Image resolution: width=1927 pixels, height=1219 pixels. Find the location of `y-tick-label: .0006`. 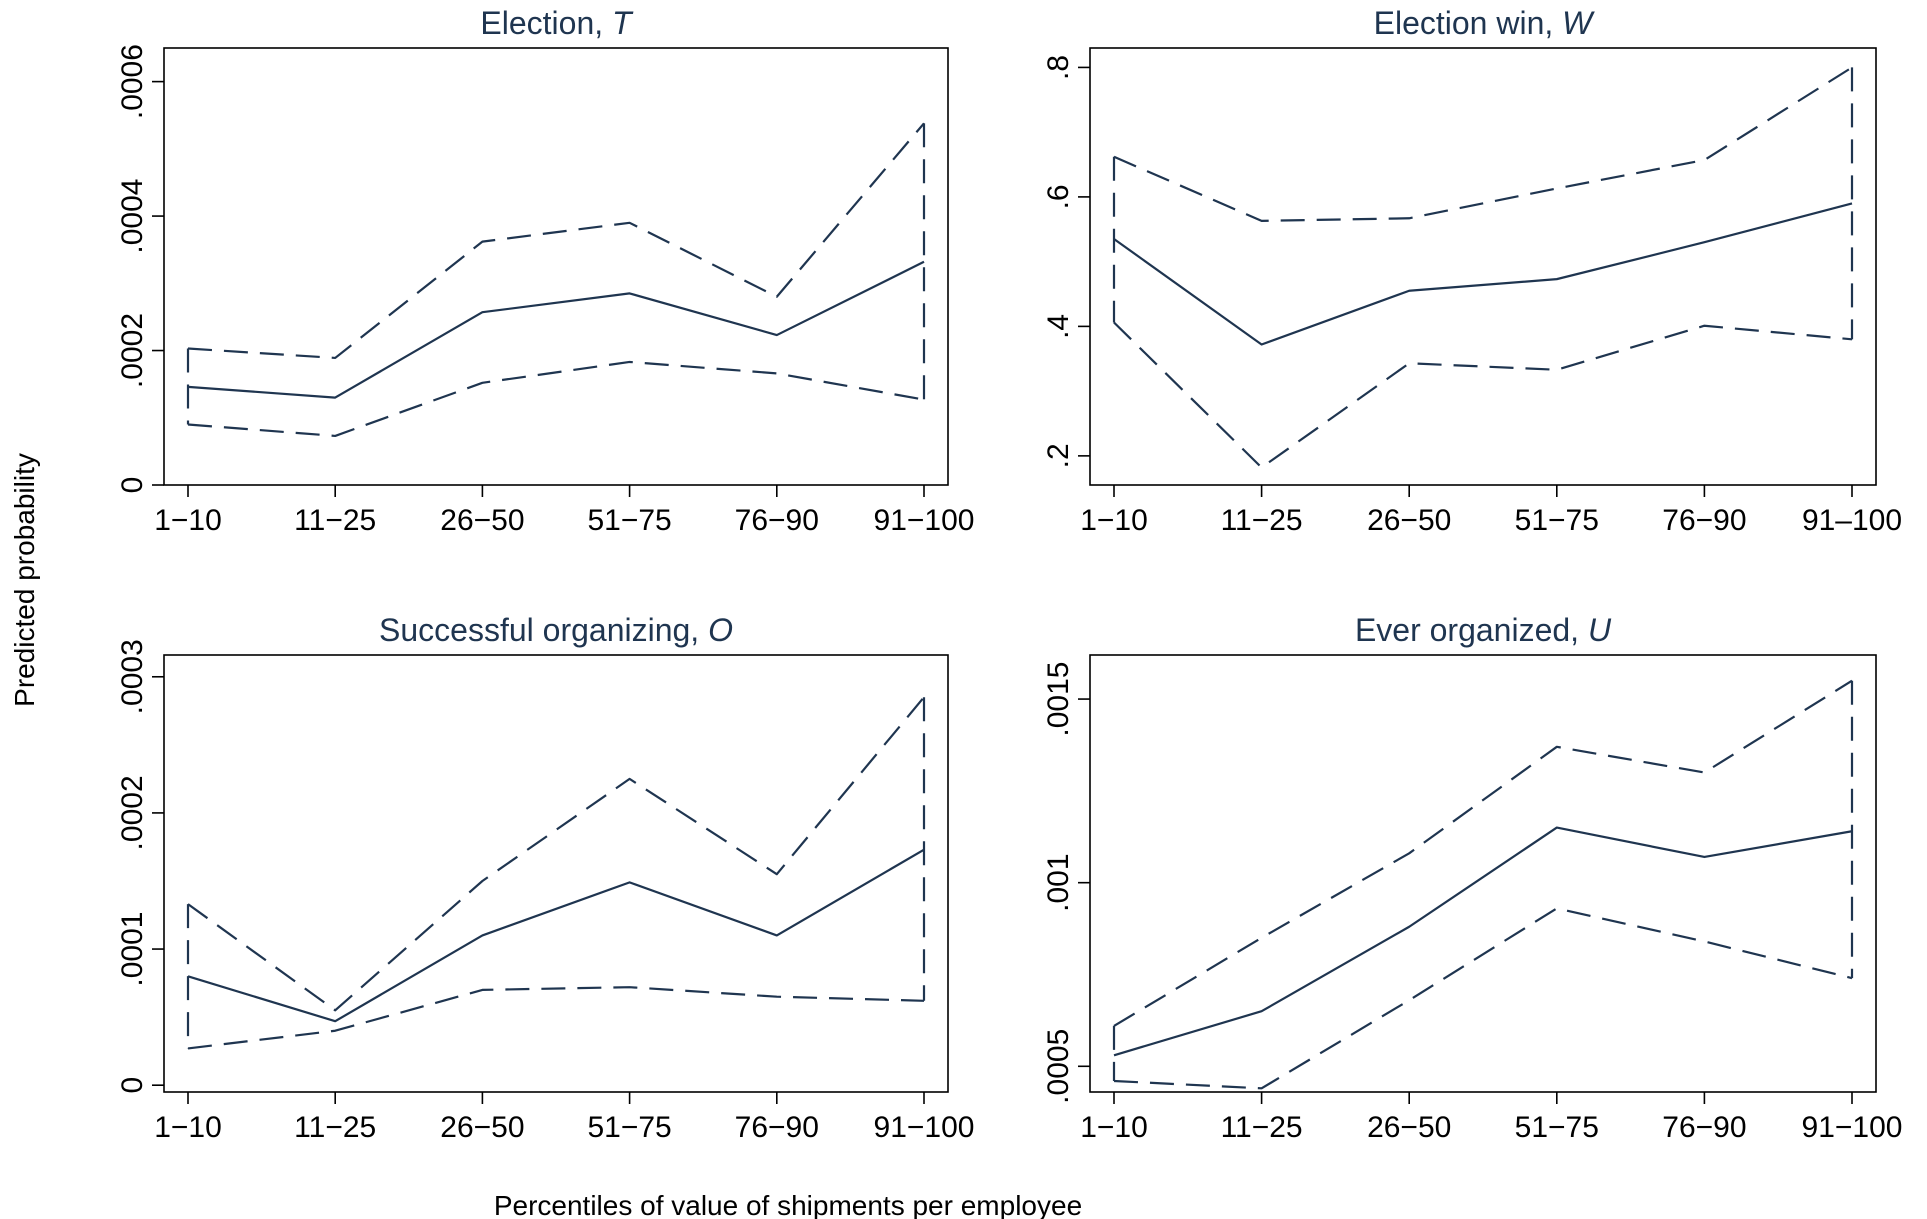

y-tick-label: .0006 is located at coordinates (132, 81).